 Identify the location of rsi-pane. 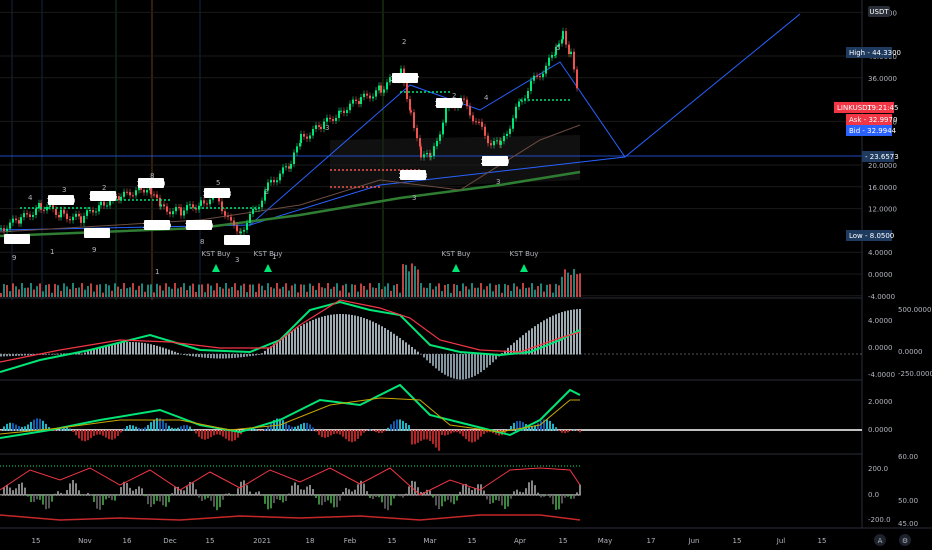
(290, 493).